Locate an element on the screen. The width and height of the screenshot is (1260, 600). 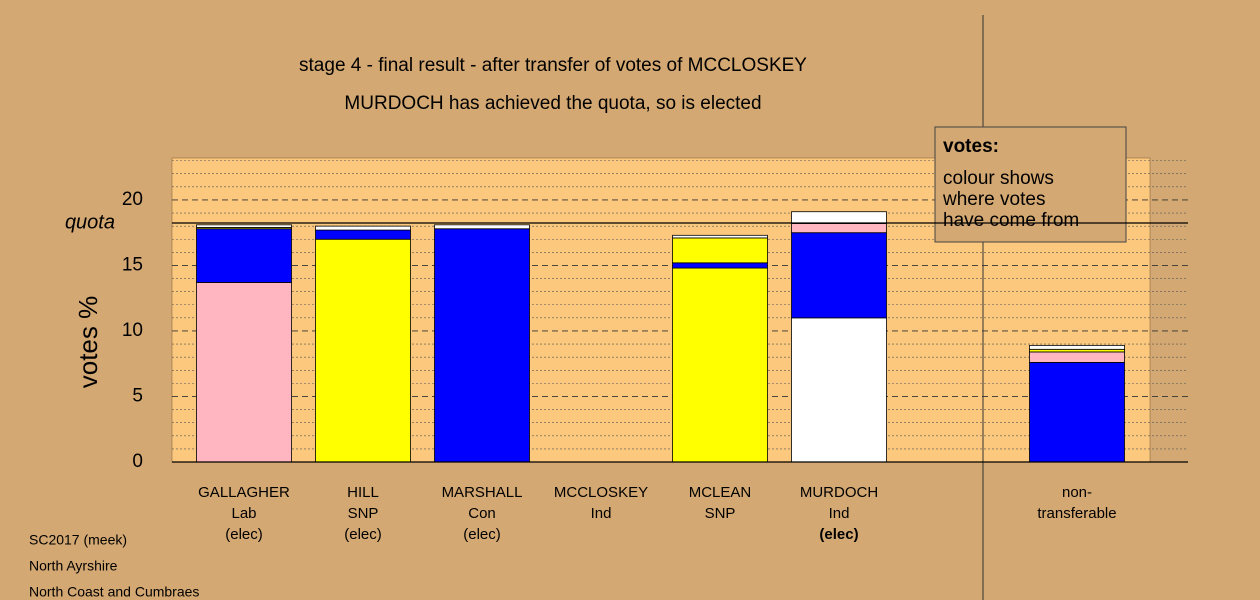
x-tick-label: MCLEAN is located at coordinates (720, 492).